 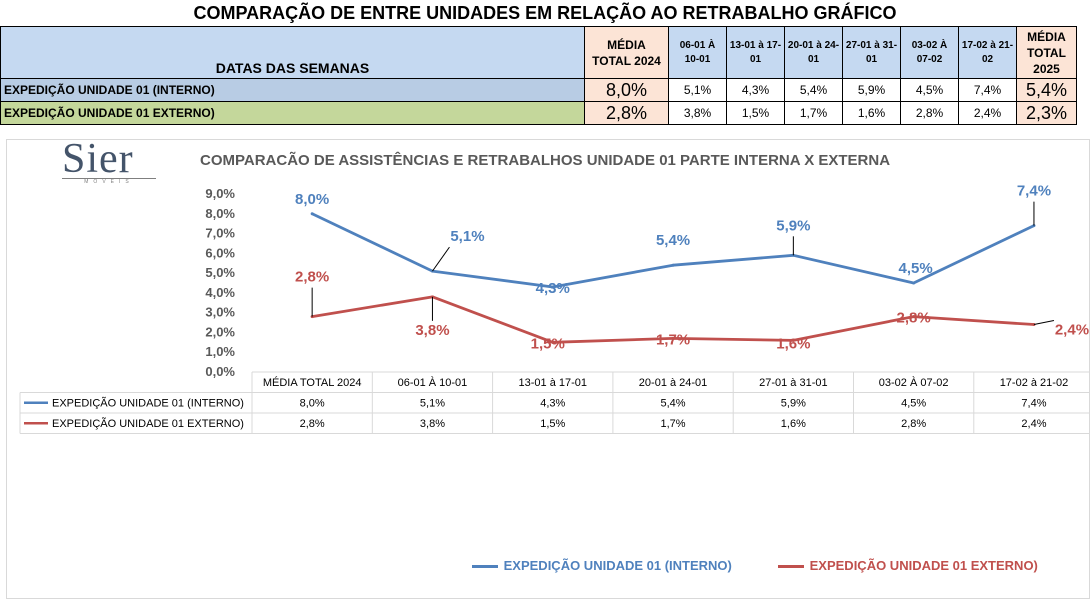 I want to click on header-avg-2025: MÉDIA TOTAL 2025, so click(x=1046, y=52).